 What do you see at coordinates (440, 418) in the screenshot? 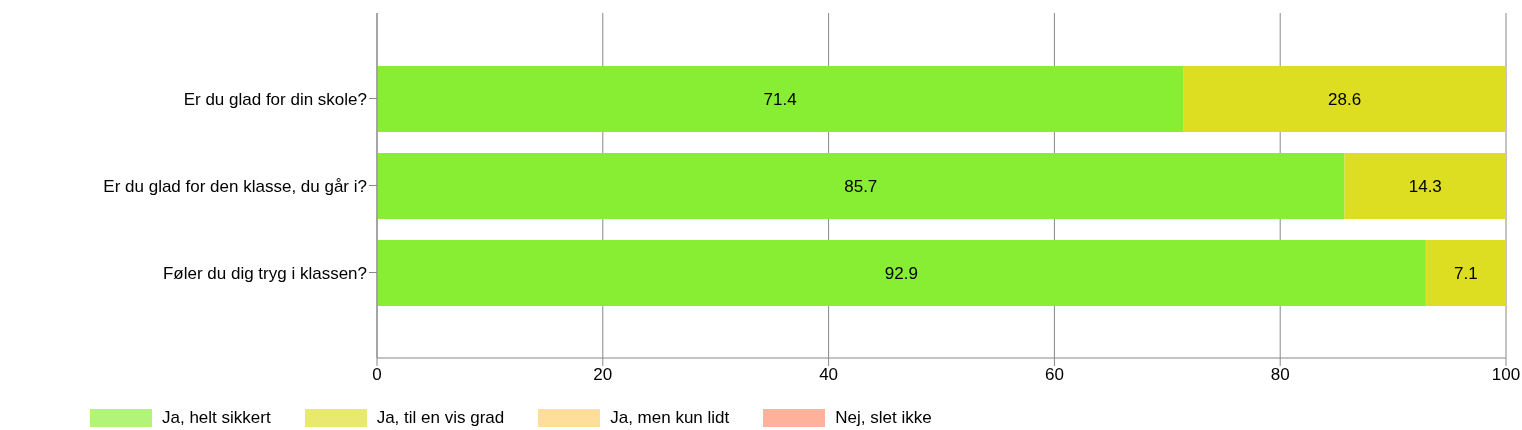
I see `legend-label: Ja, til en vis grad` at bounding box center [440, 418].